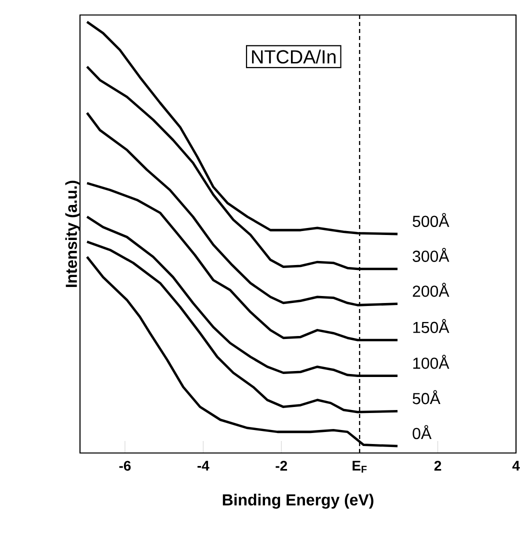  Describe the element at coordinates (516, 465) in the screenshot. I see `x-tick-label: 4` at that location.